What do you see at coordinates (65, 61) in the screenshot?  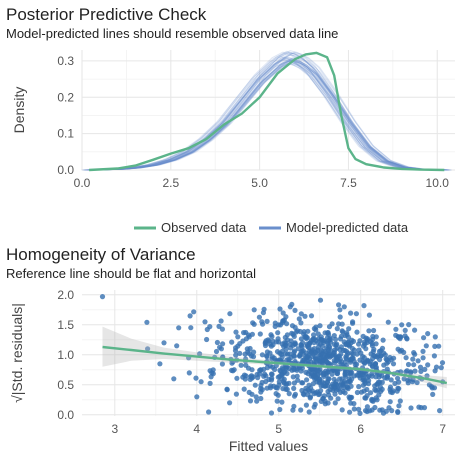 I see `ppc-y-tick-label: 0.3` at bounding box center [65, 61].